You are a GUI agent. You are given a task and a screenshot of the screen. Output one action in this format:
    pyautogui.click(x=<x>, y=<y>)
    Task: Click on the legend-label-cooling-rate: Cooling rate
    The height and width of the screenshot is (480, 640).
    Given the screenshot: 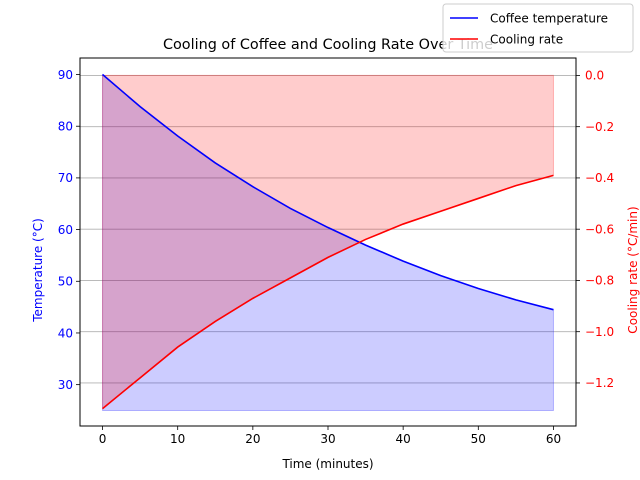 What is the action you would take?
    pyautogui.click(x=526, y=40)
    